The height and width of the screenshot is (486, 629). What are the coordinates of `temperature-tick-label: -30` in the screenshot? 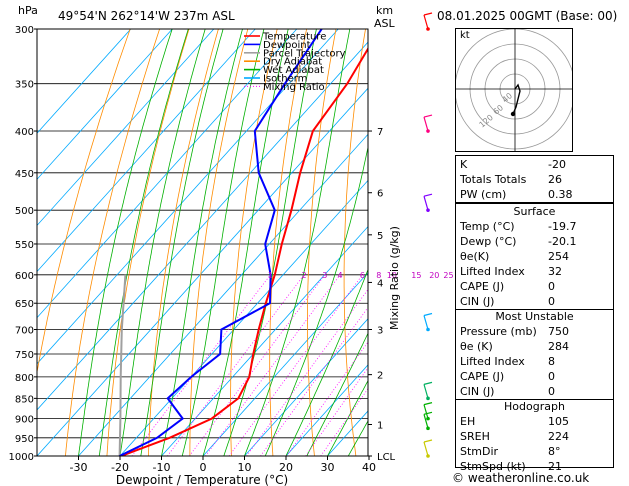 It's located at (79, 467).